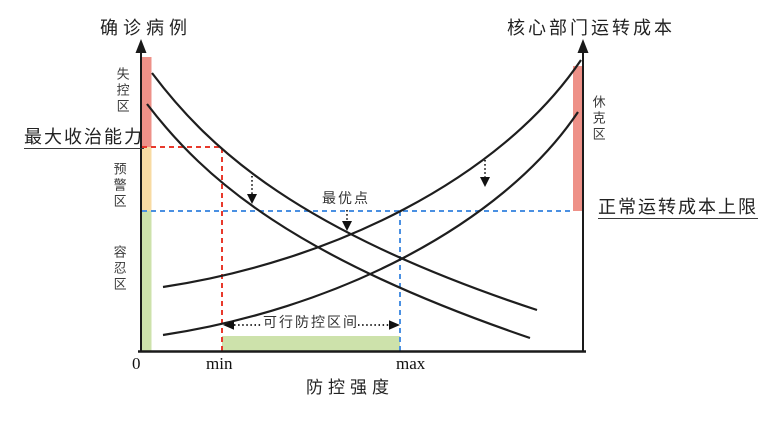  I want to click on cases-shift-arrow-icon, so click(252, 199).